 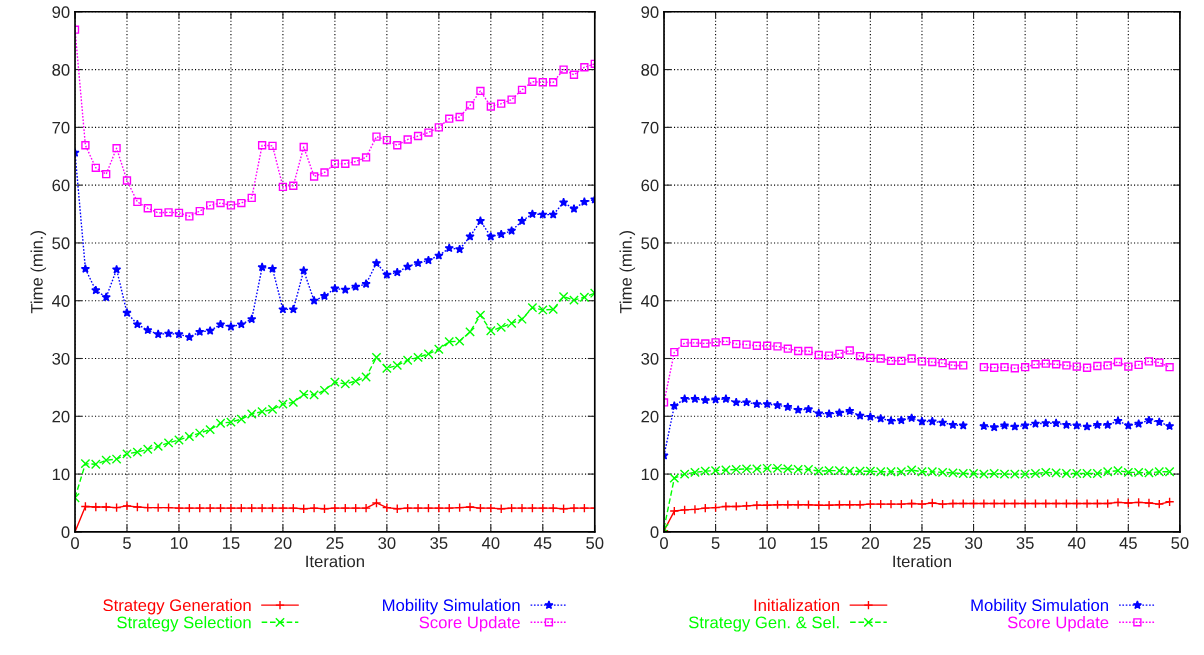 What do you see at coordinates (797, 605) in the screenshot?
I see `legend-label: Initialization` at bounding box center [797, 605].